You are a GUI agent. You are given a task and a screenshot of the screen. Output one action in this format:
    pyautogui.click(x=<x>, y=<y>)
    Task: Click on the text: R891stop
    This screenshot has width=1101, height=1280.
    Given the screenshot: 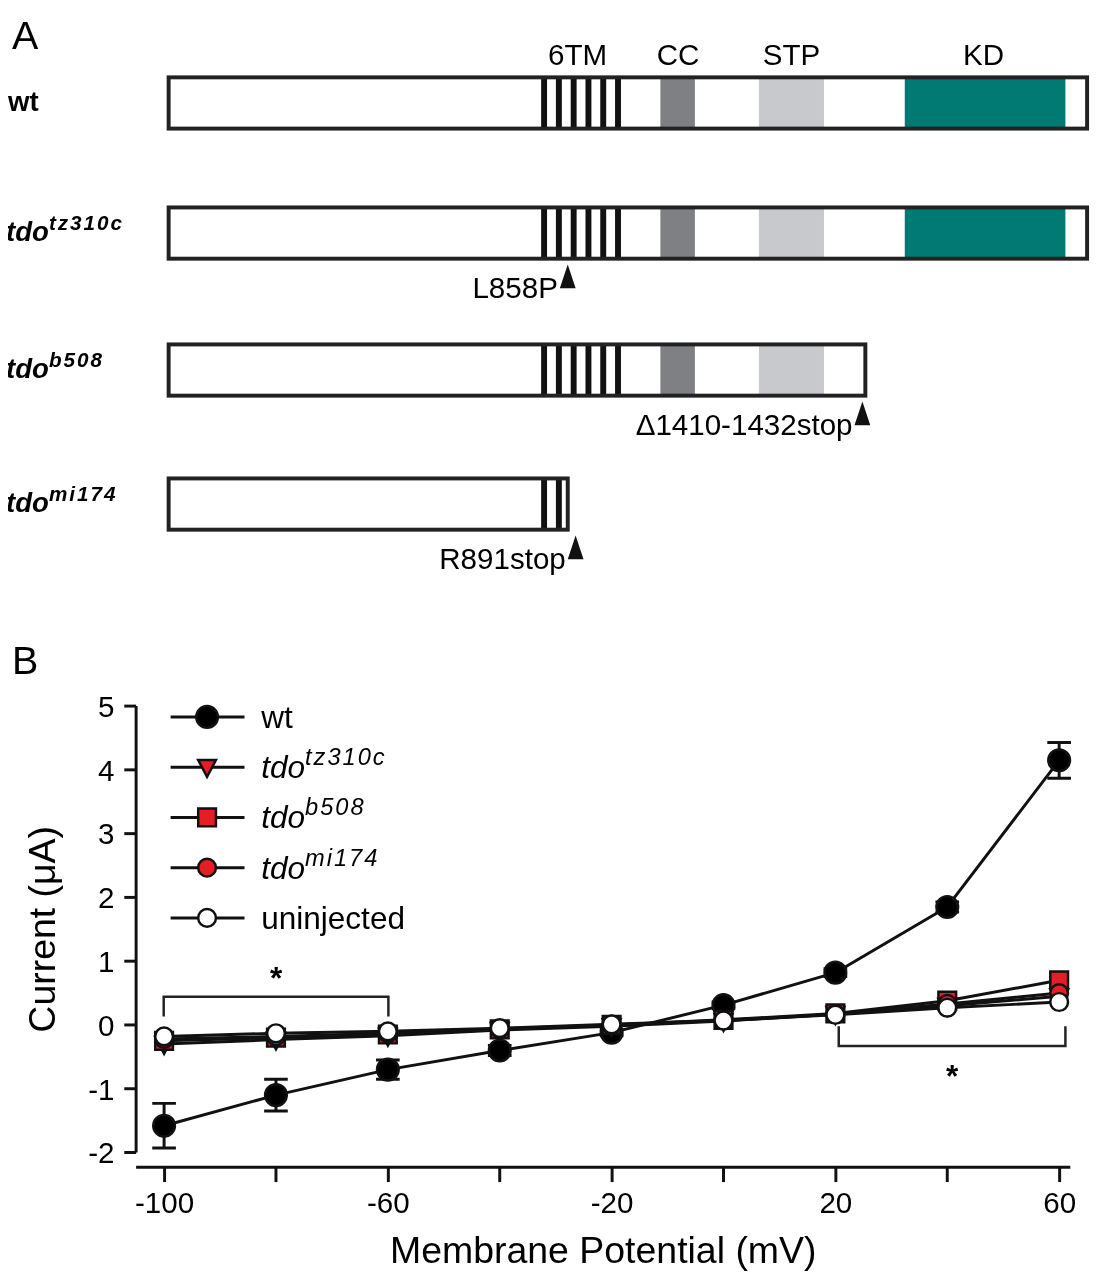 What is the action you would take?
    pyautogui.click(x=502, y=559)
    